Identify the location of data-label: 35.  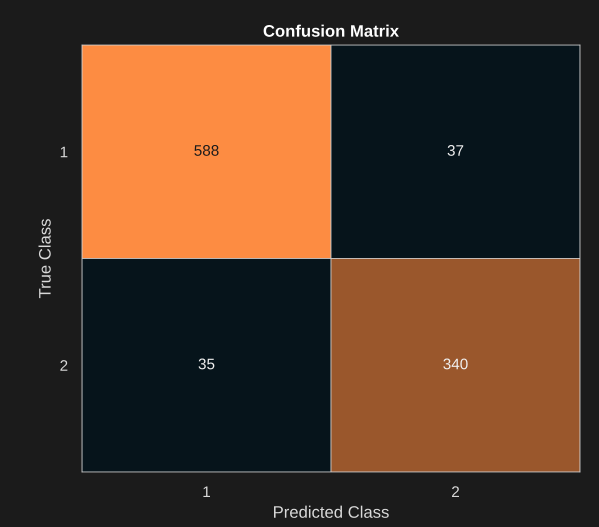
(206, 364).